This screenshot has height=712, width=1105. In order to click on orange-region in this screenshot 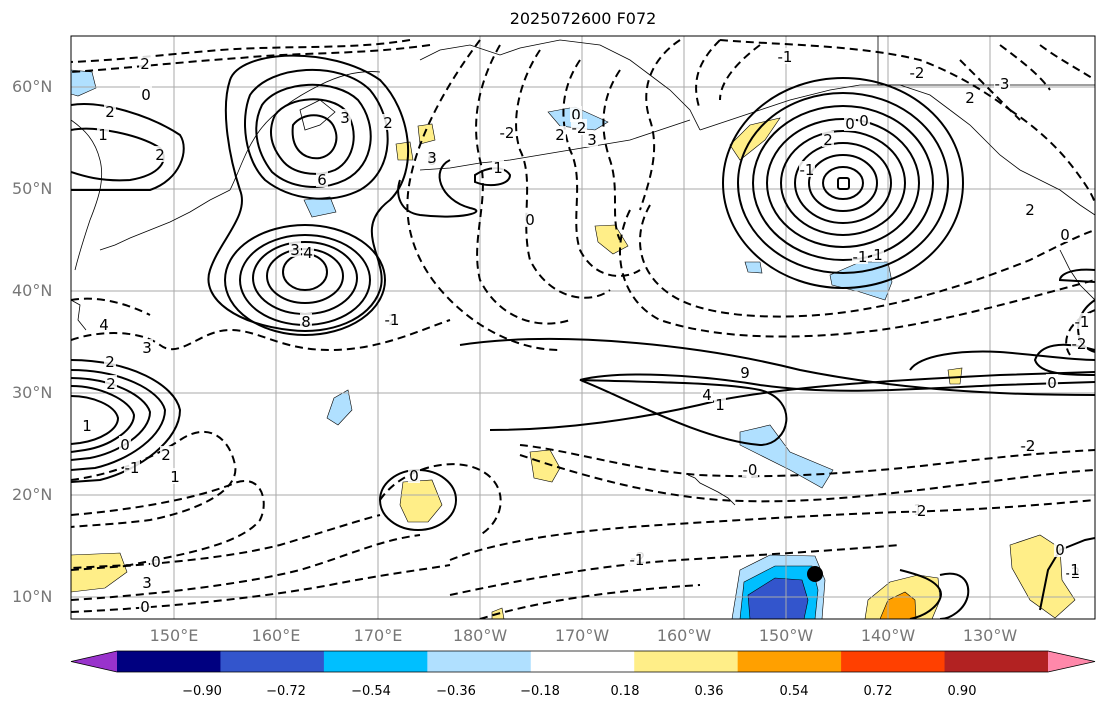, I will do `click(898, 605)`.